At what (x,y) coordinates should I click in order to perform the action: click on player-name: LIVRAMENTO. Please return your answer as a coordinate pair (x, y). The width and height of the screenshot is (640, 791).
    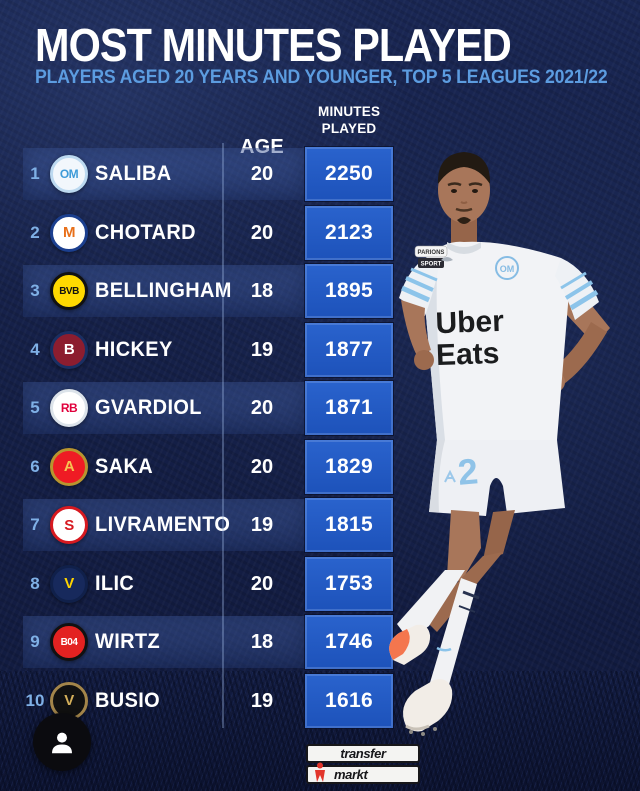
    Looking at the image, I should click on (163, 524).